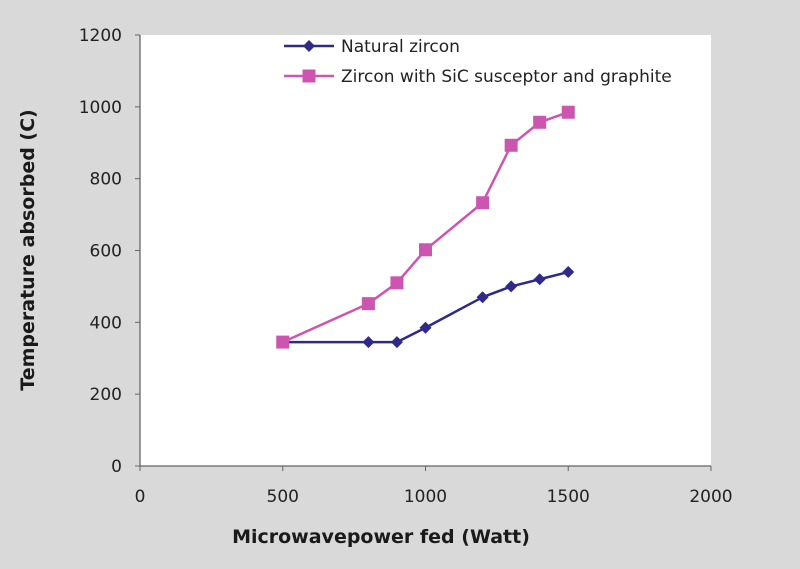 The image size is (800, 569). Describe the element at coordinates (140, 497) in the screenshot. I see `x-tick-label: 0` at that location.